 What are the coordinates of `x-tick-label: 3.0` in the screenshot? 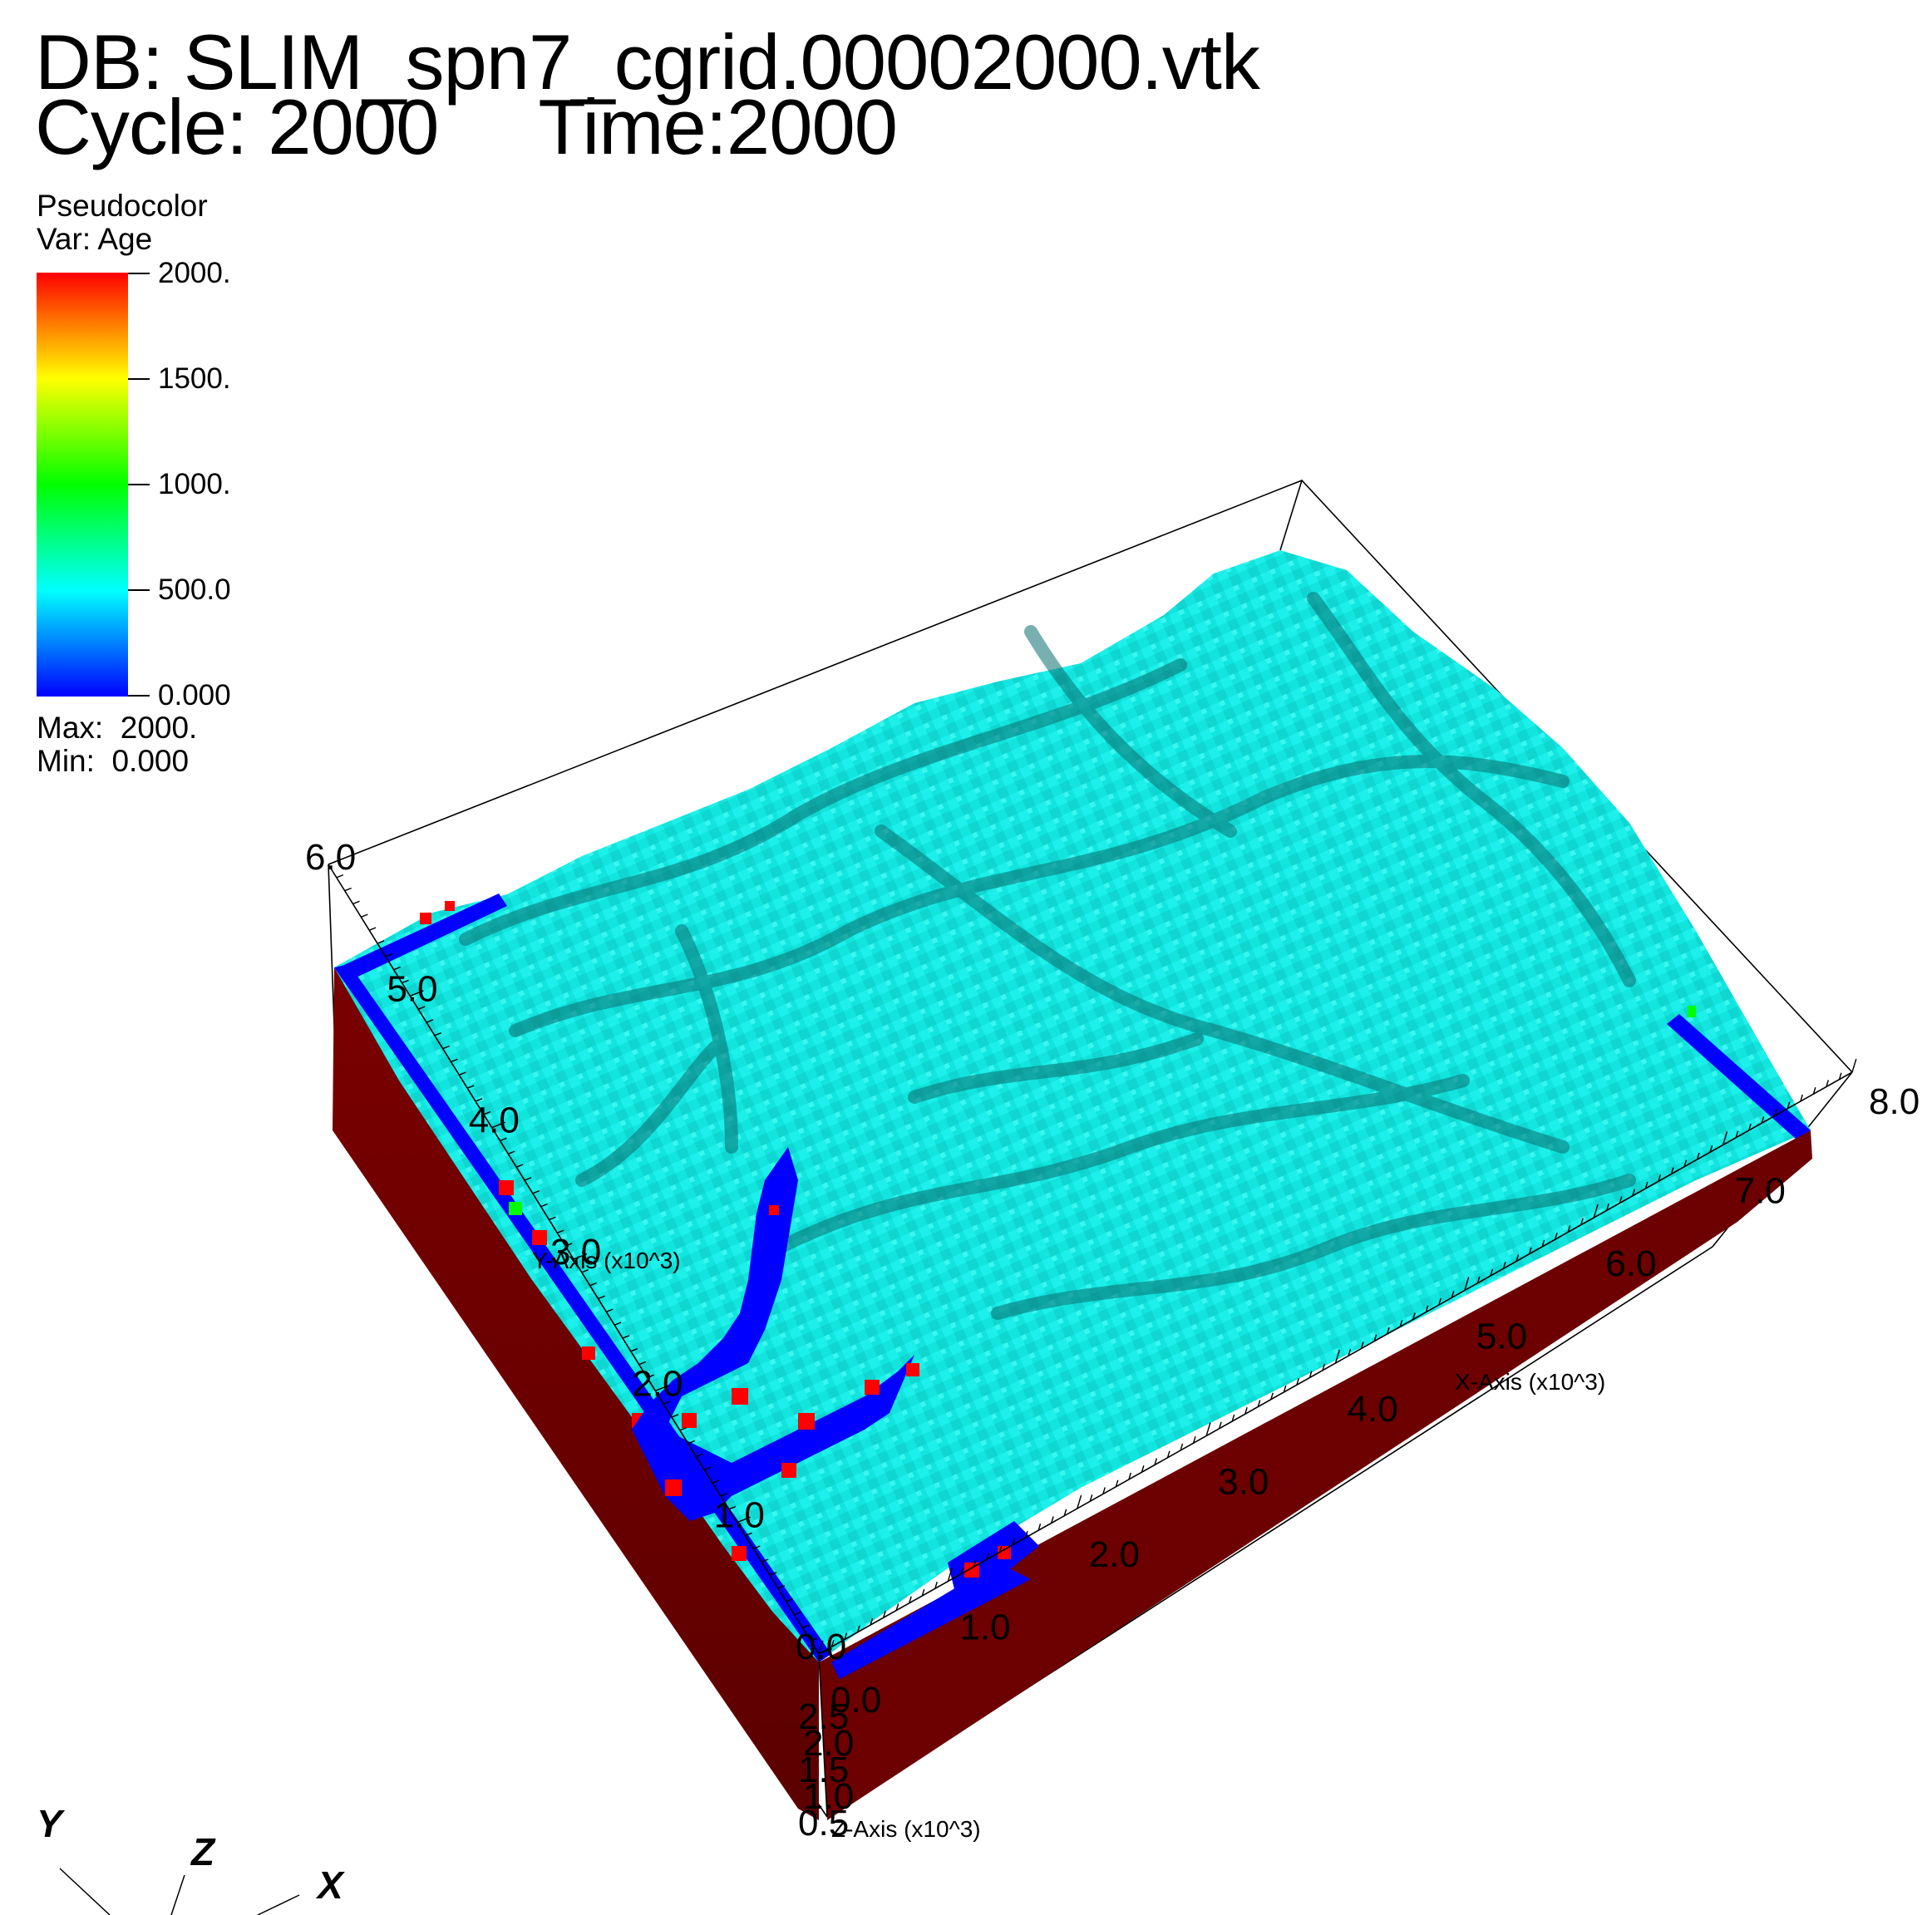 It's located at (1243, 1482).